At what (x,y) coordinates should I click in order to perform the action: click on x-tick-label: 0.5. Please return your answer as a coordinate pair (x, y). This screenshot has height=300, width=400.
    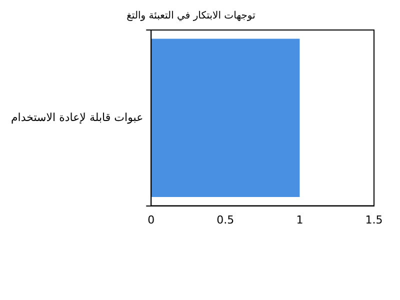
    Looking at the image, I should click on (225, 219).